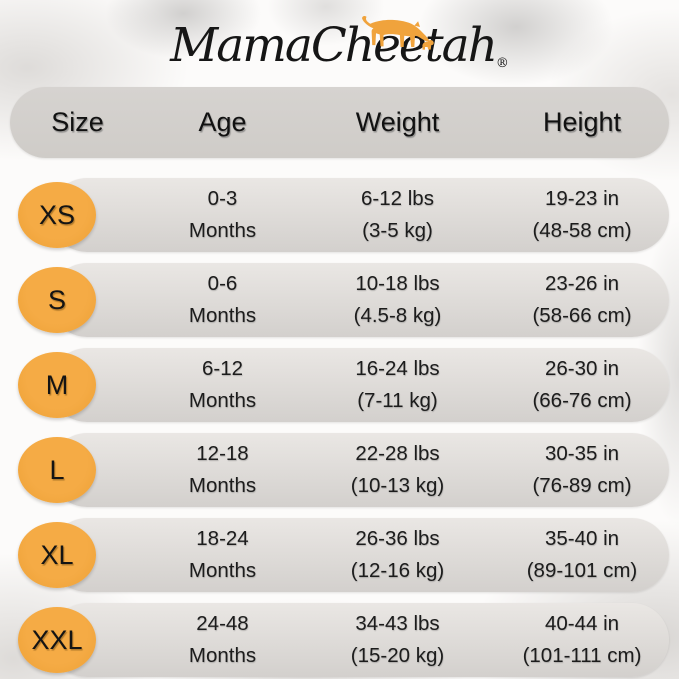 Image resolution: width=679 pixels, height=679 pixels. What do you see at coordinates (397, 215) in the screenshot?
I see `weight-cell: 6-12 lbs (3-5 kg)` at bounding box center [397, 215].